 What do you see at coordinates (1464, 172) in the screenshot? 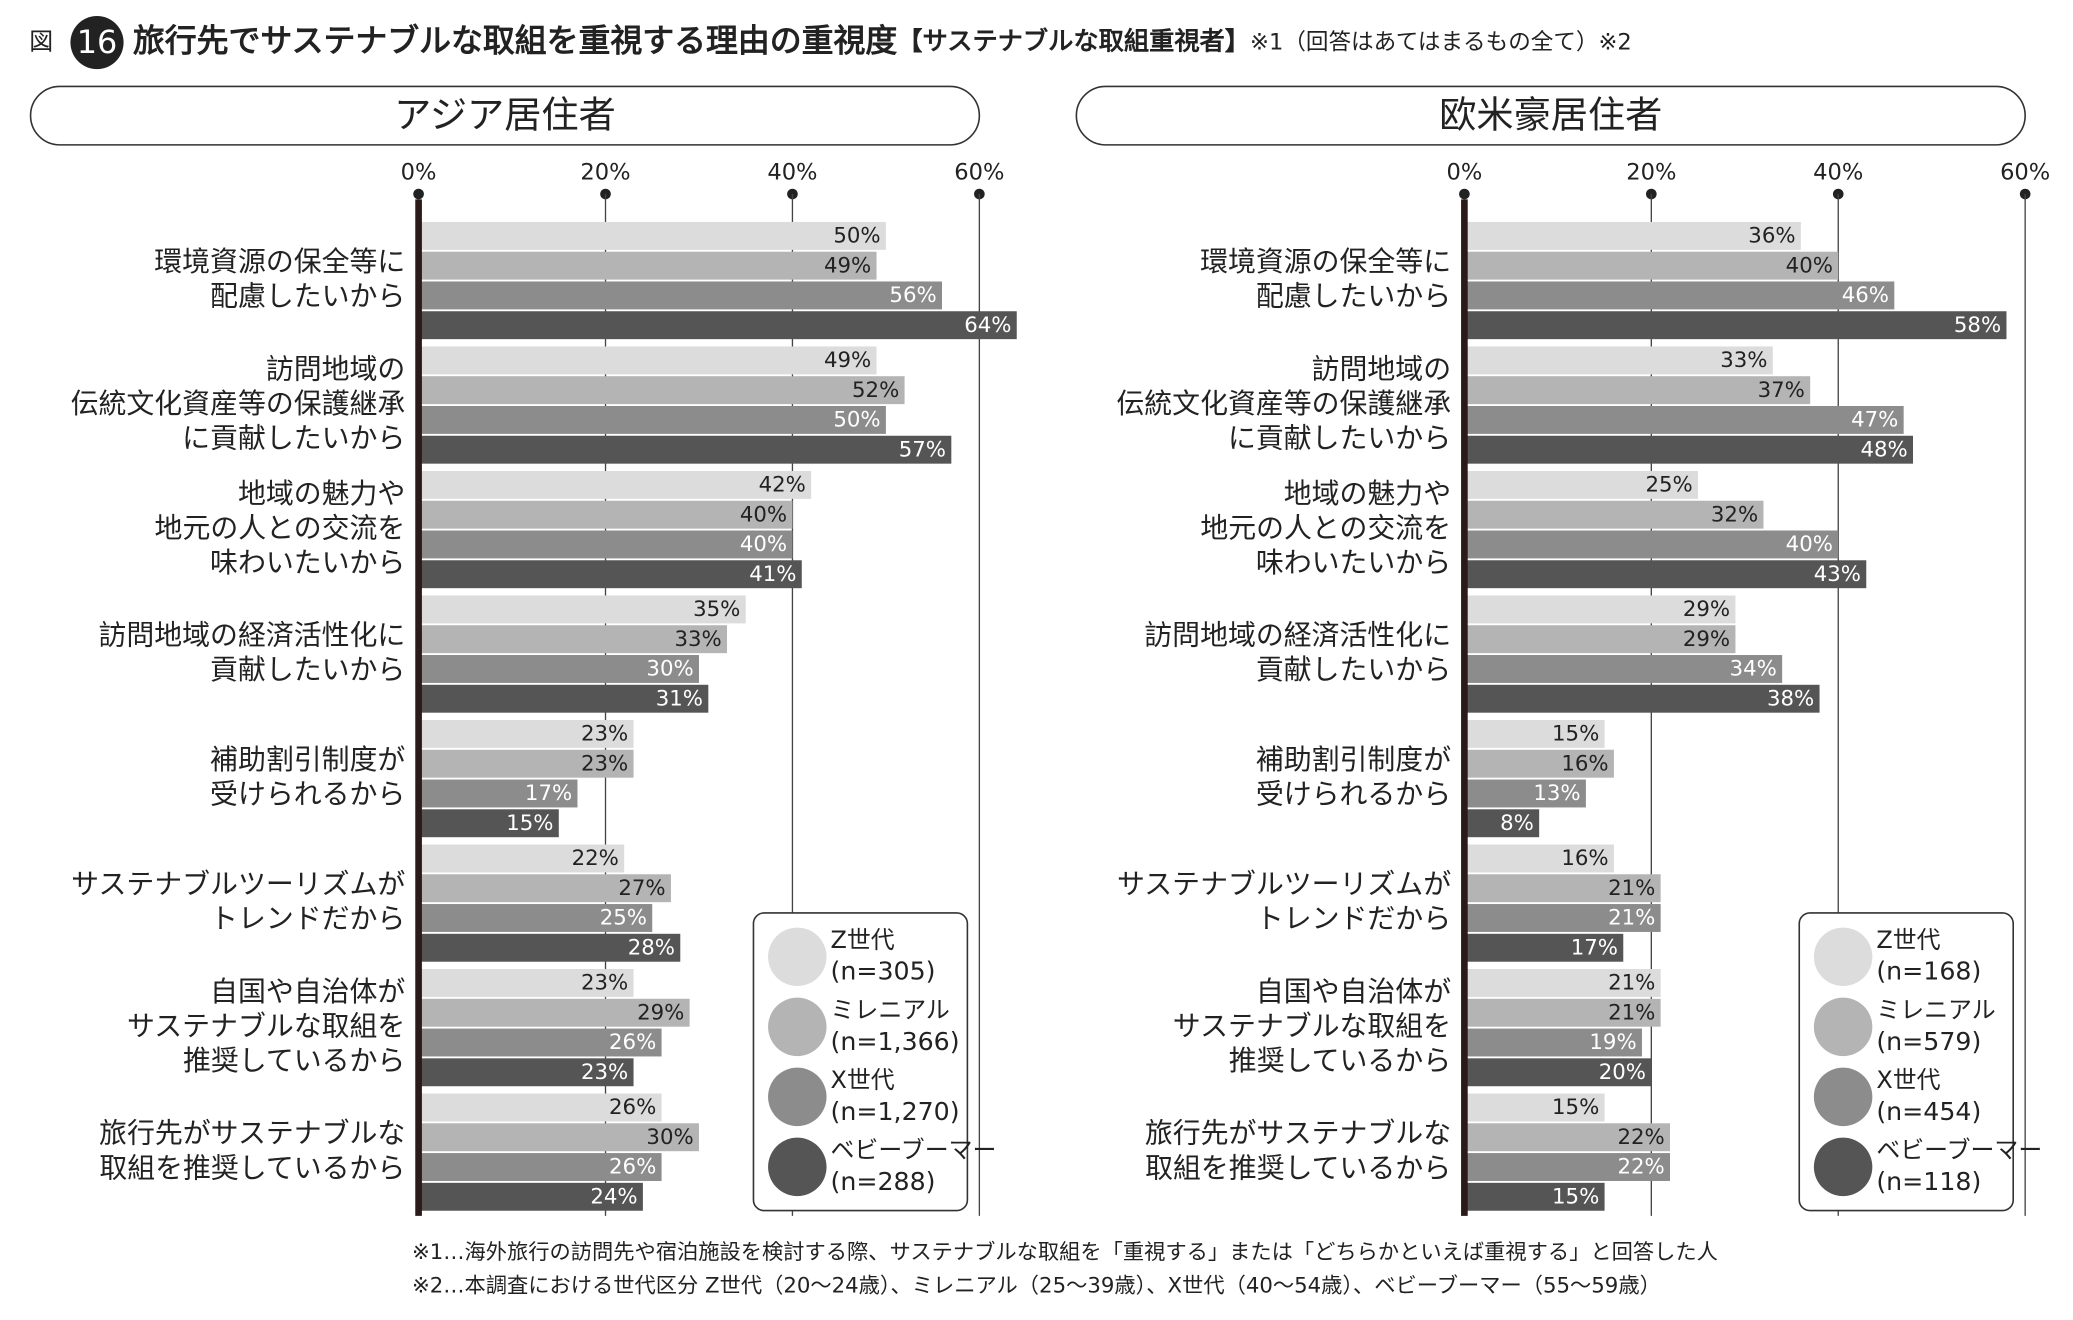
I see `x-tick-label: 0%` at bounding box center [1464, 172].